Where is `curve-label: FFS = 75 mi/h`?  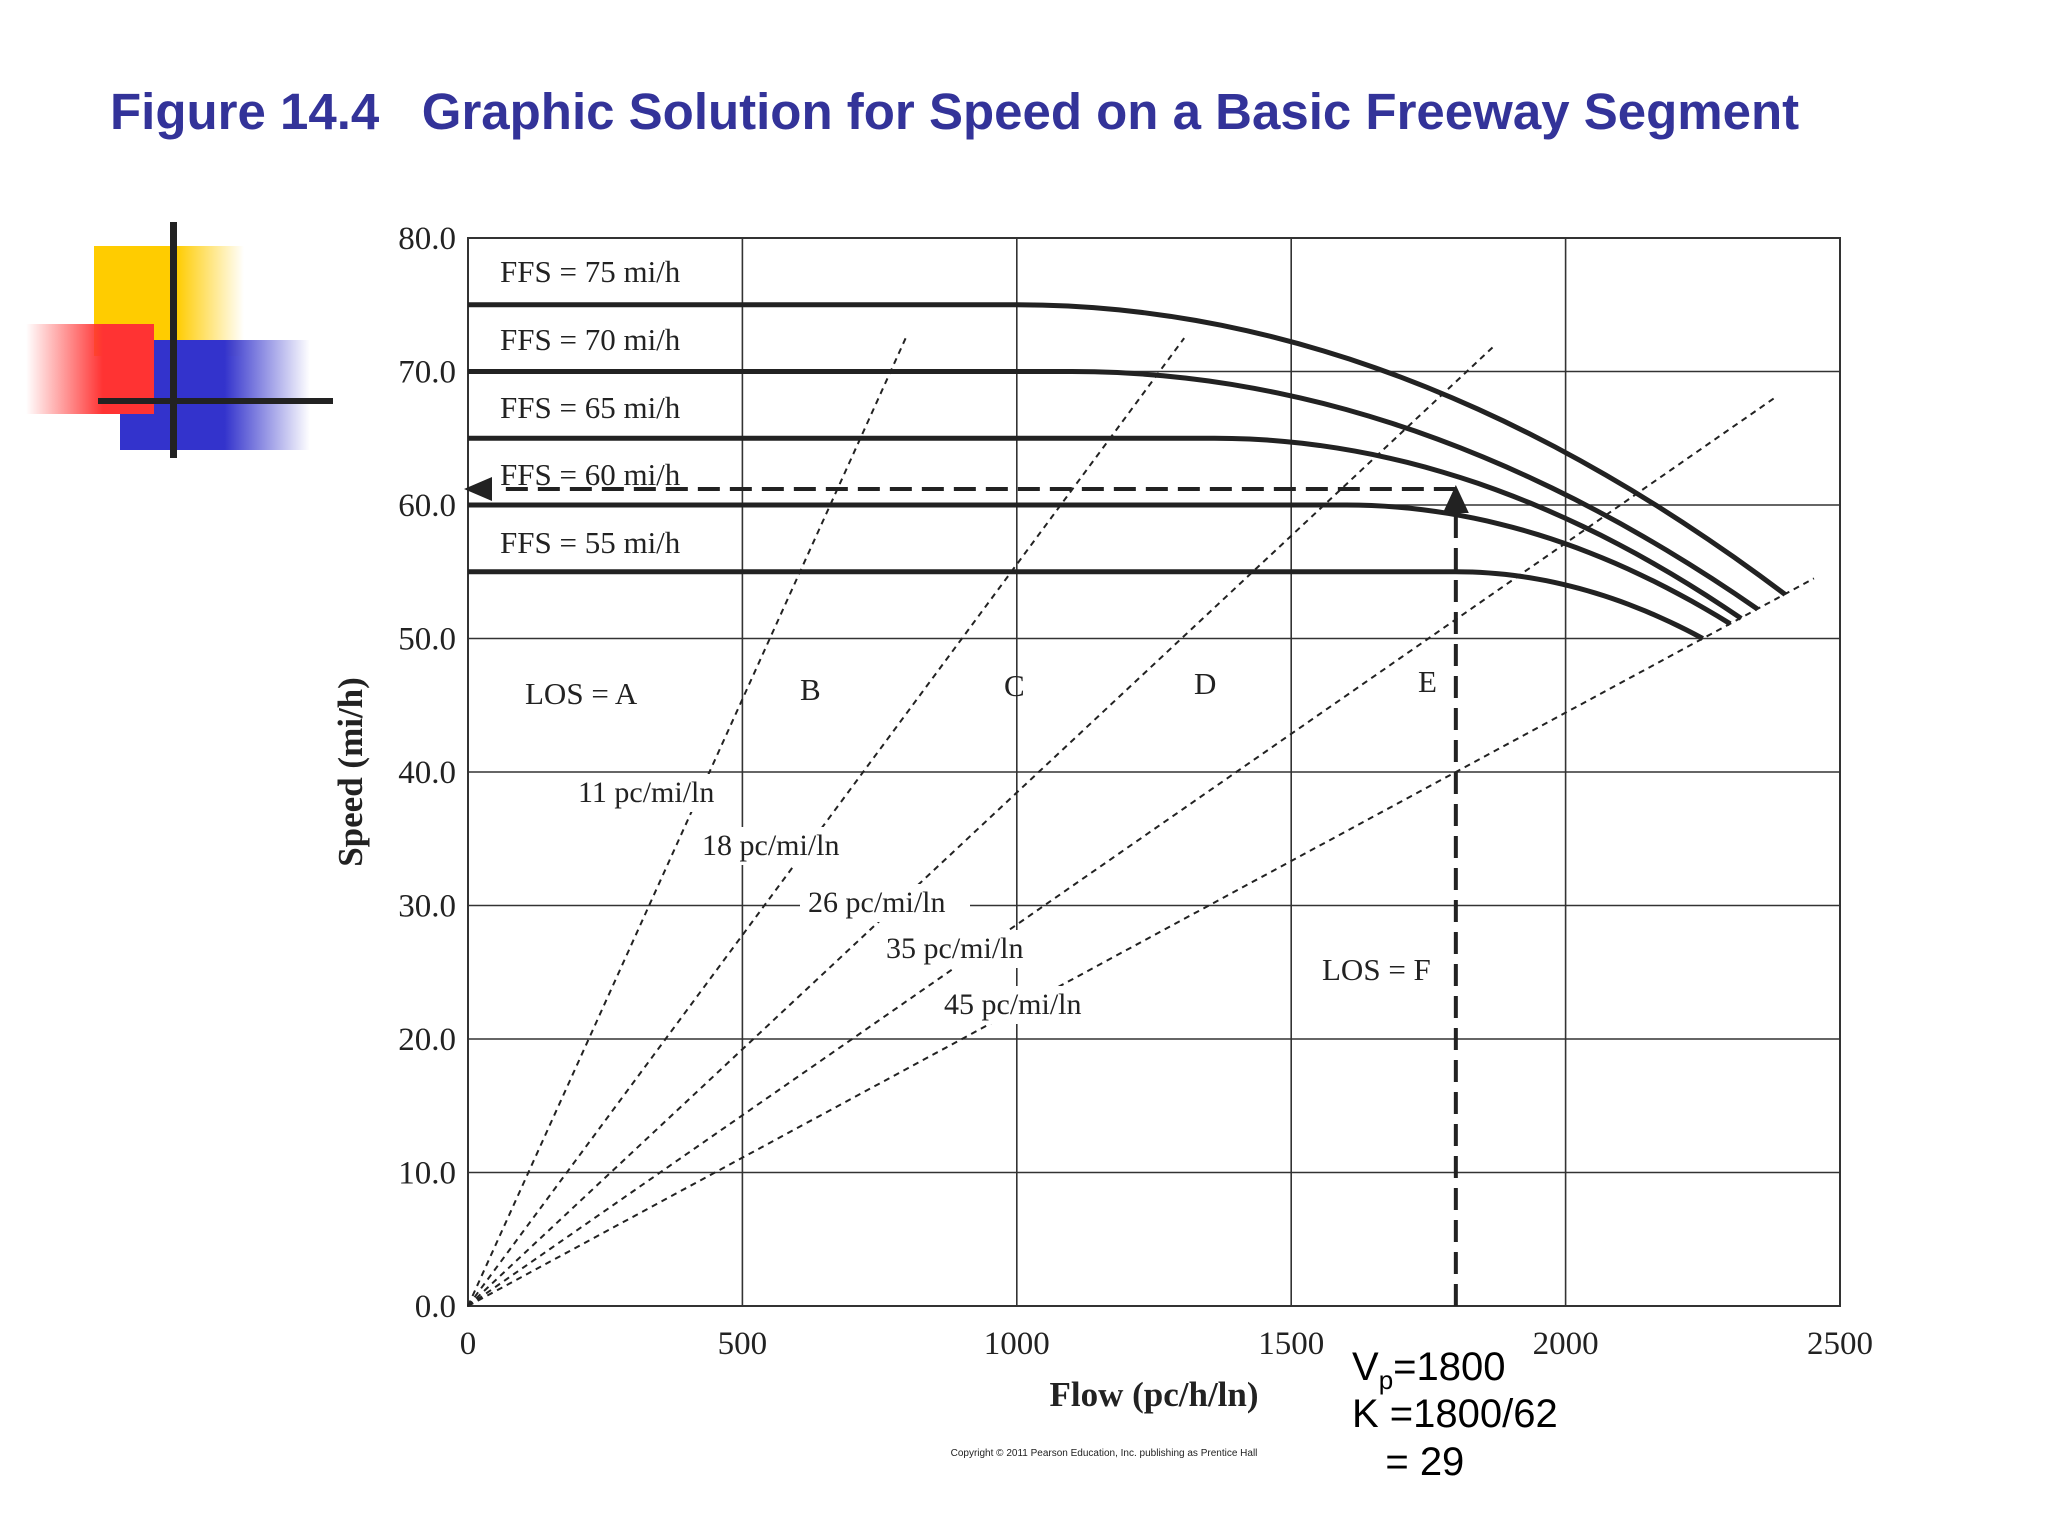 curve-label: FFS = 75 mi/h is located at coordinates (590, 271).